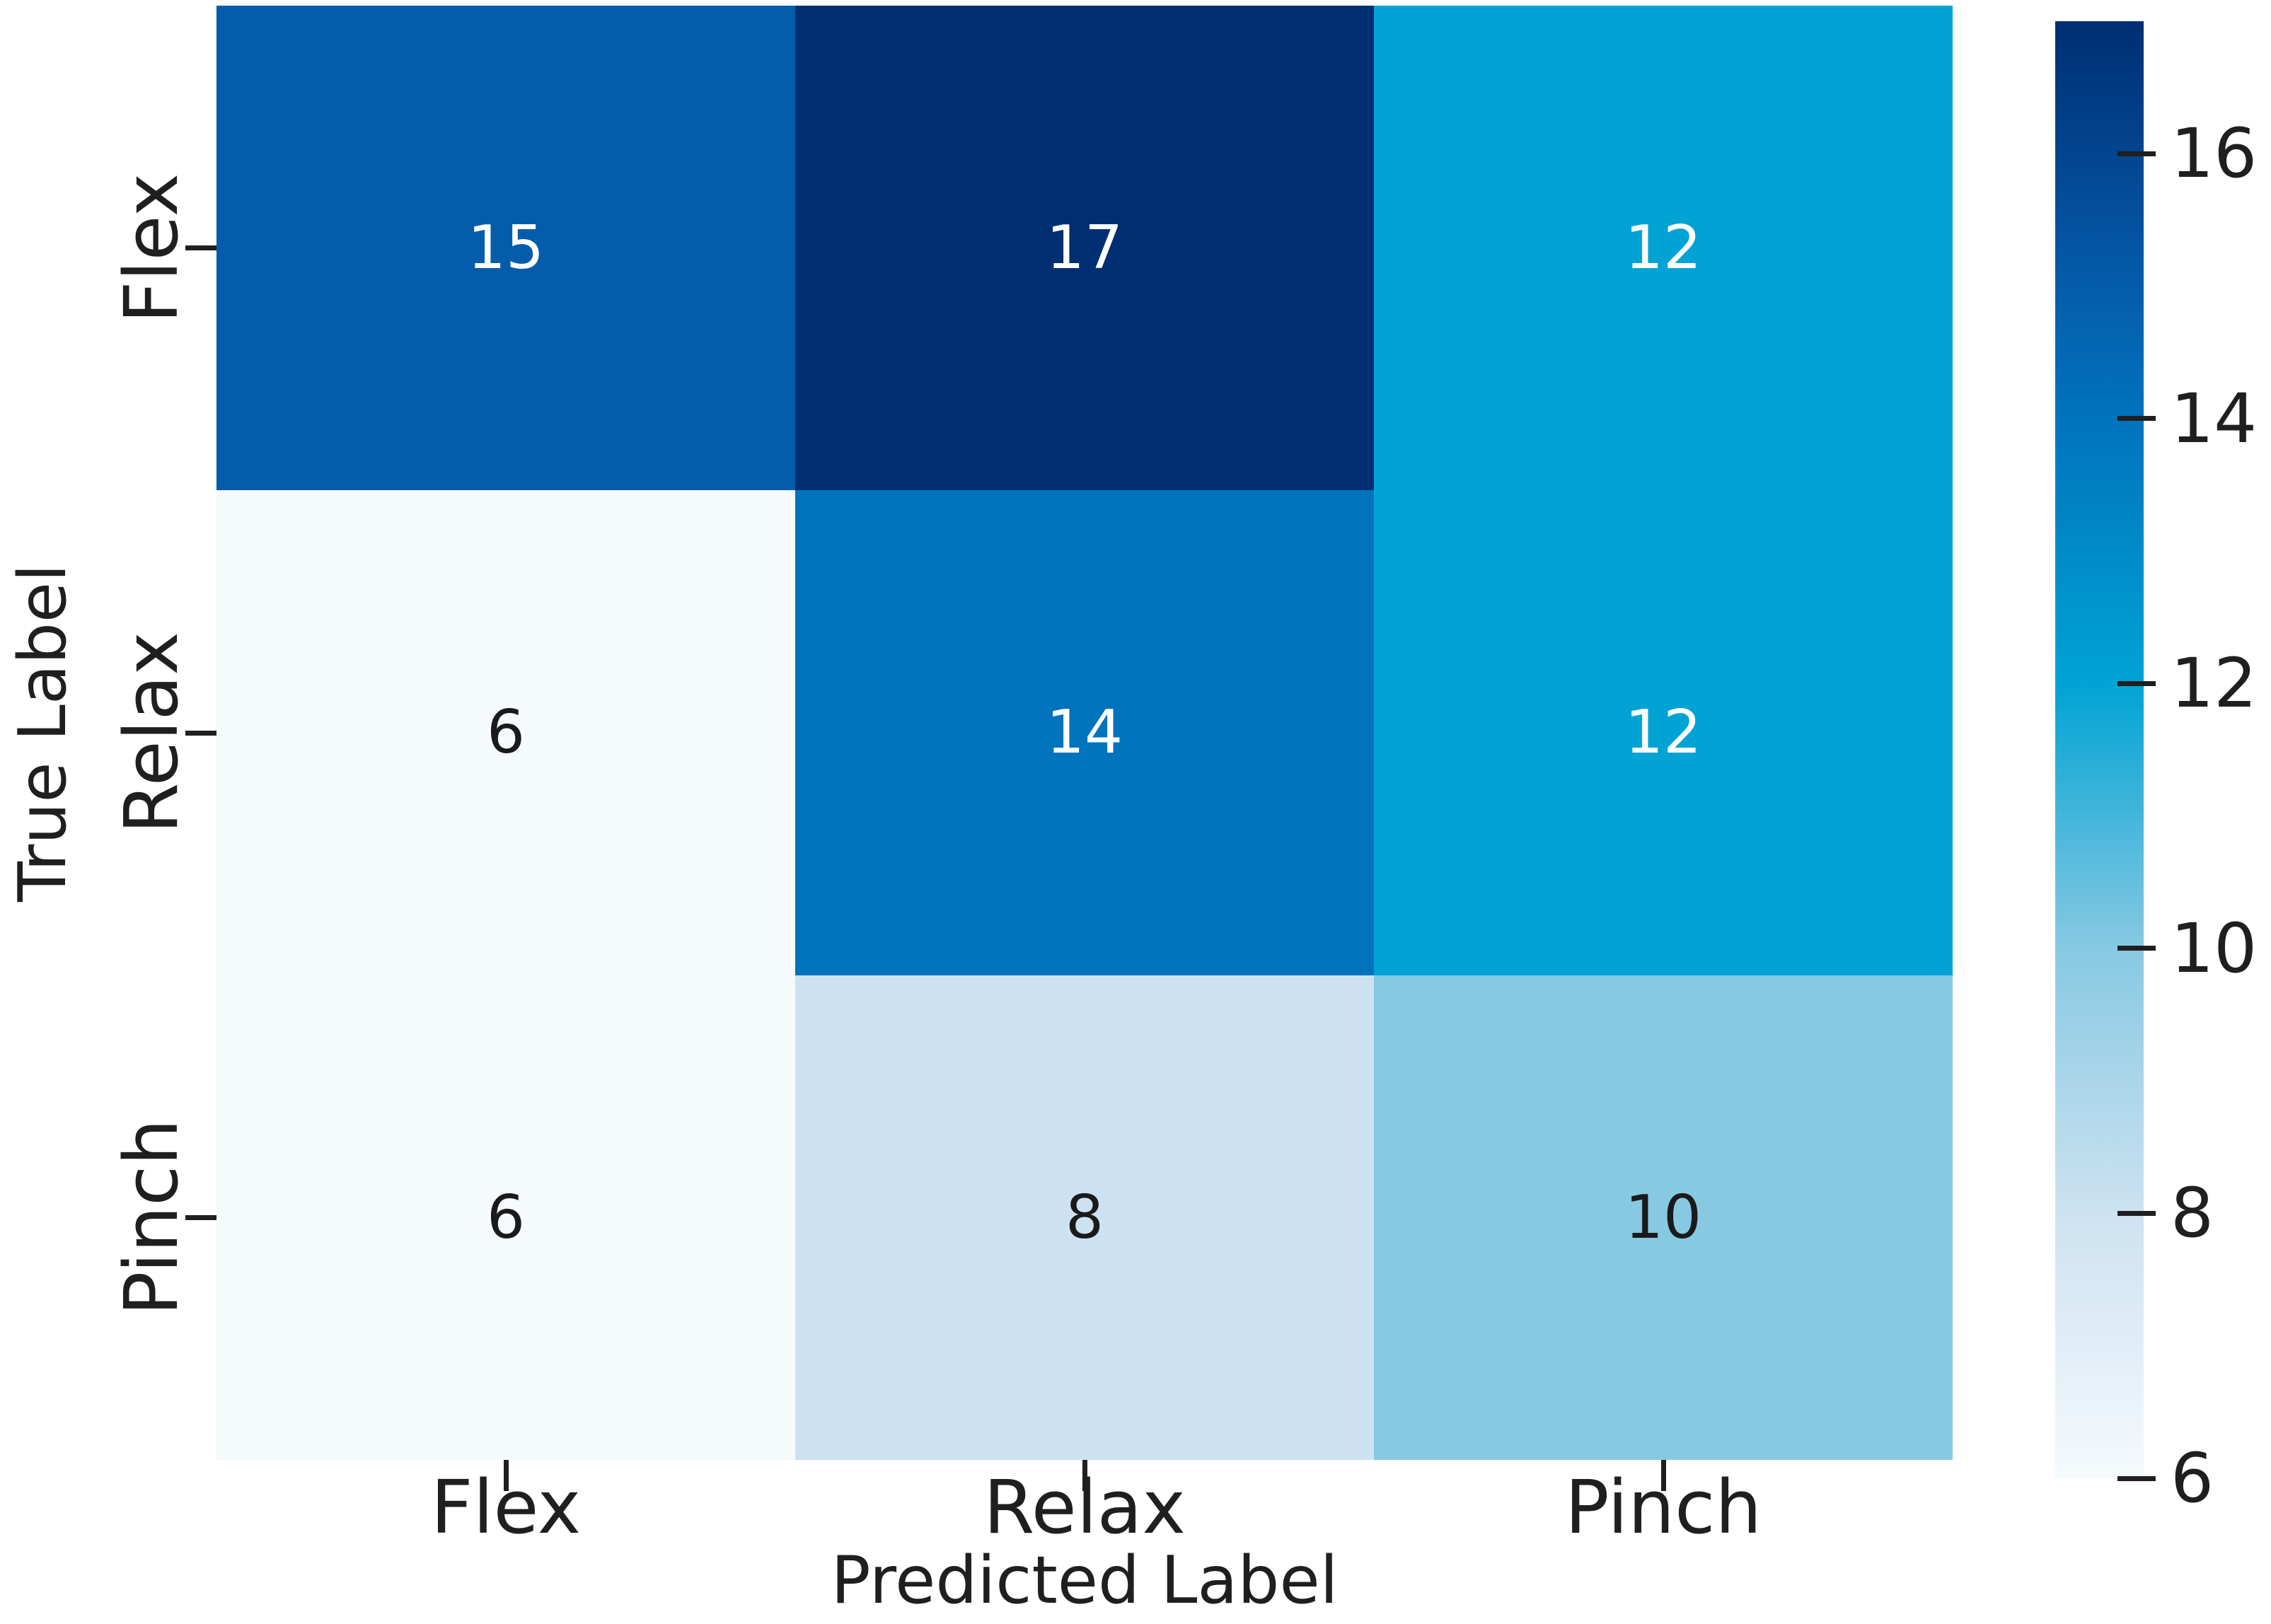 The height and width of the screenshot is (1624, 2271). I want to click on cell-value: 8, so click(1084, 1217).